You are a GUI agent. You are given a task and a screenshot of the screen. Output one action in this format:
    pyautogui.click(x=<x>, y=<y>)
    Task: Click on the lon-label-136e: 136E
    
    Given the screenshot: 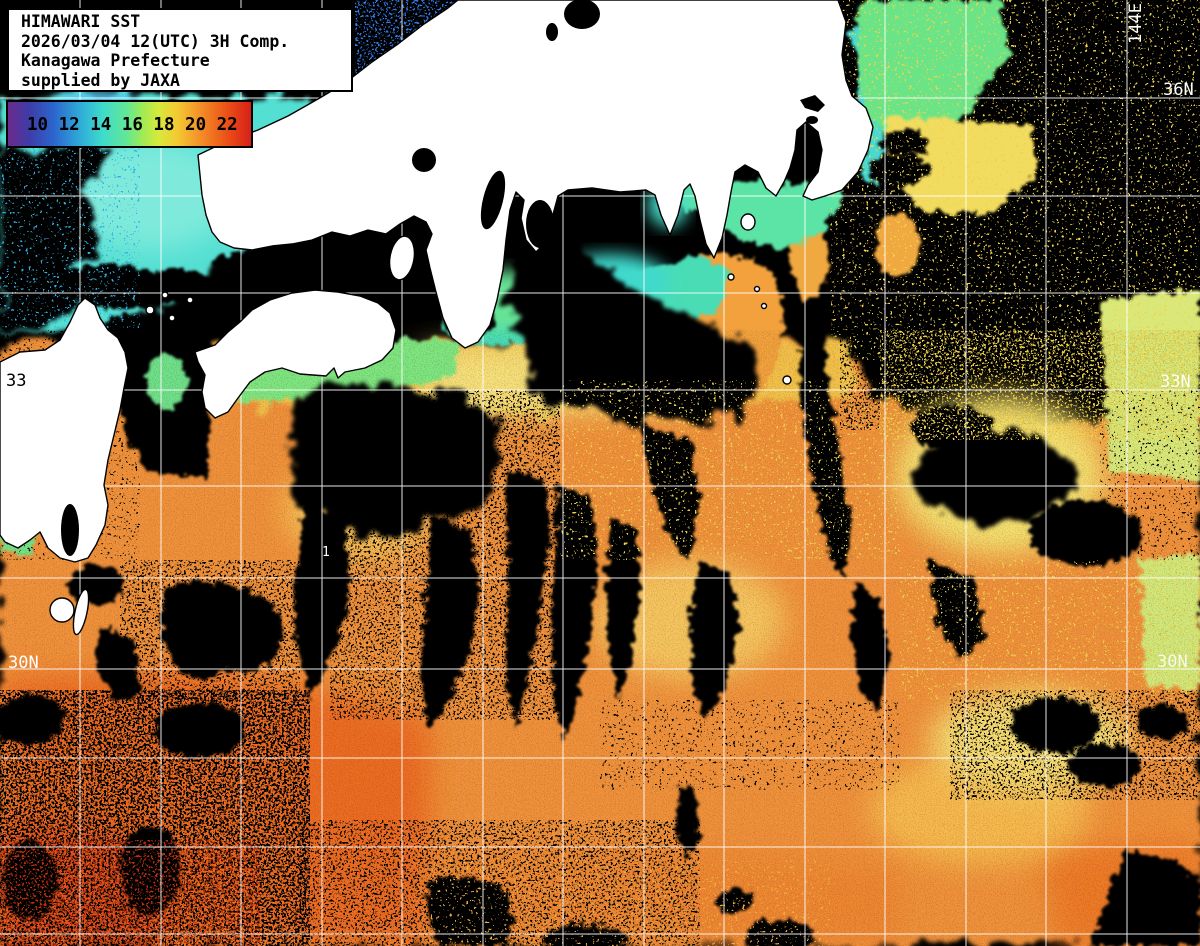 What is the action you would take?
    pyautogui.click(x=492, y=28)
    